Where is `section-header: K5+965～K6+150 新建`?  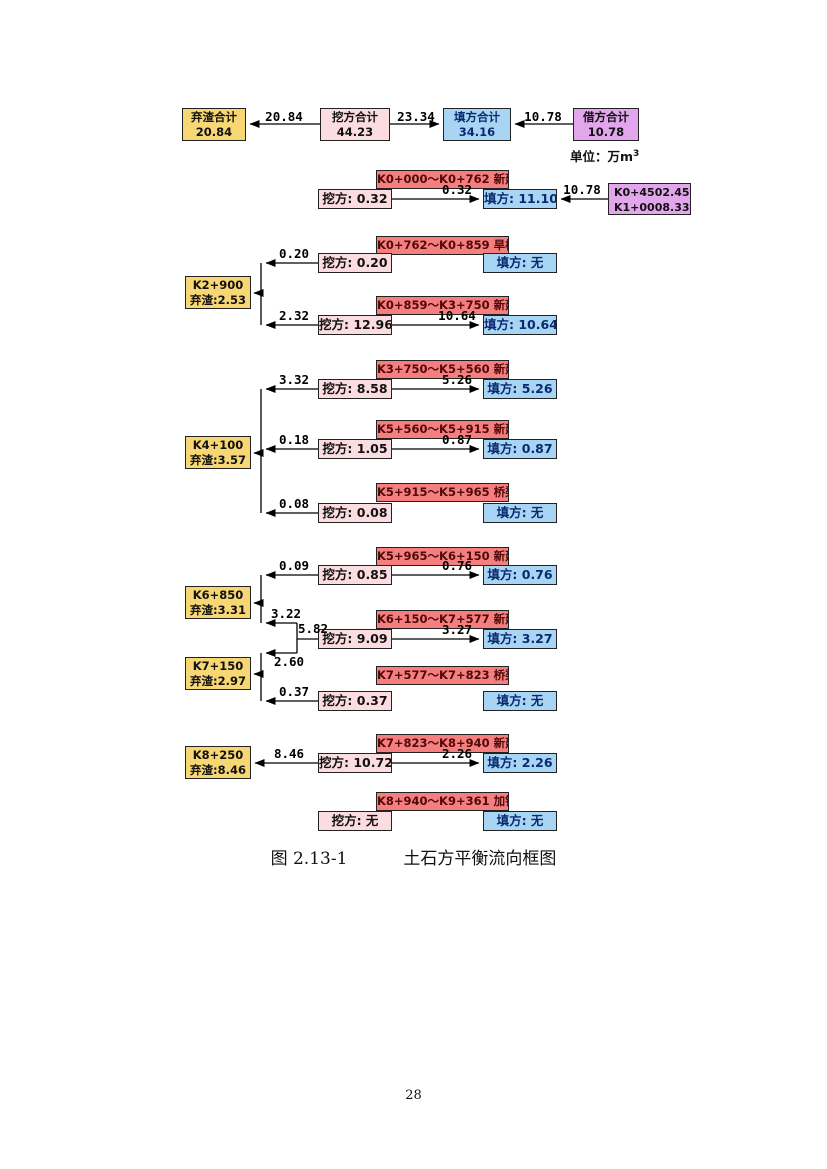 section-header: K5+965～K6+150 新建 is located at coordinates (442, 556).